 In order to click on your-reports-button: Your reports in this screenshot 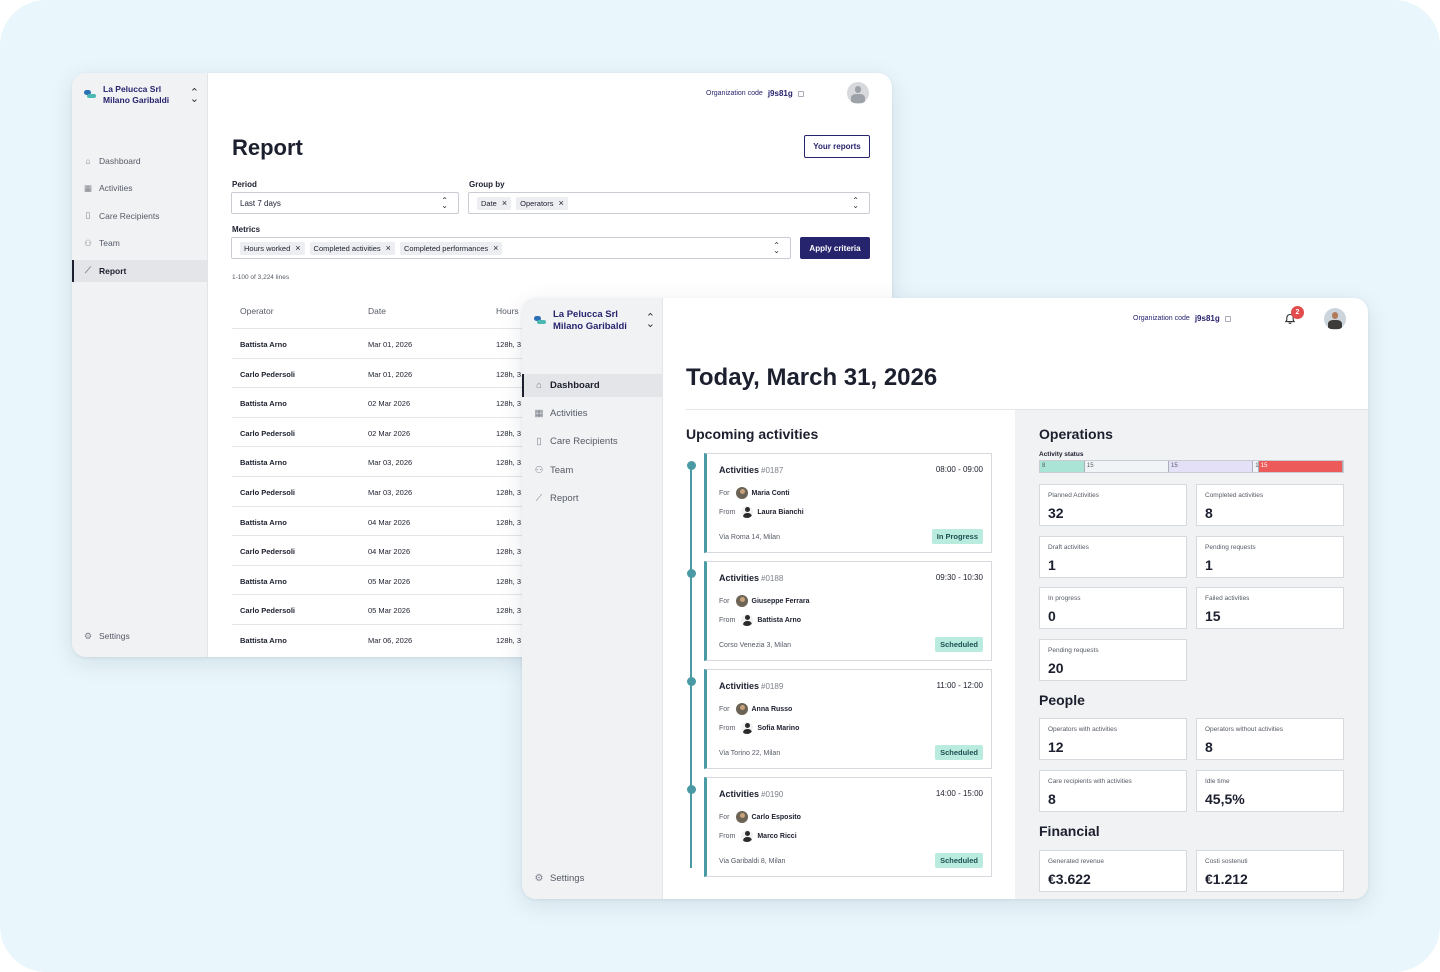, I will do `click(837, 146)`.